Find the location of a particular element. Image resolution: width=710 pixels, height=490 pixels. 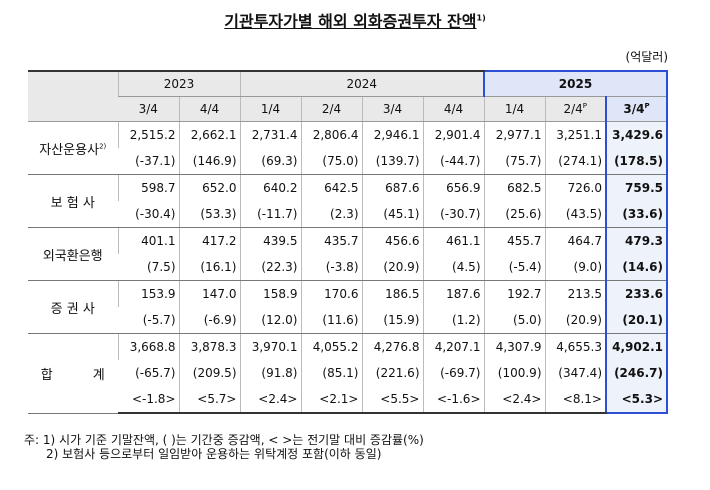

cell: (91.8) is located at coordinates (270, 373).